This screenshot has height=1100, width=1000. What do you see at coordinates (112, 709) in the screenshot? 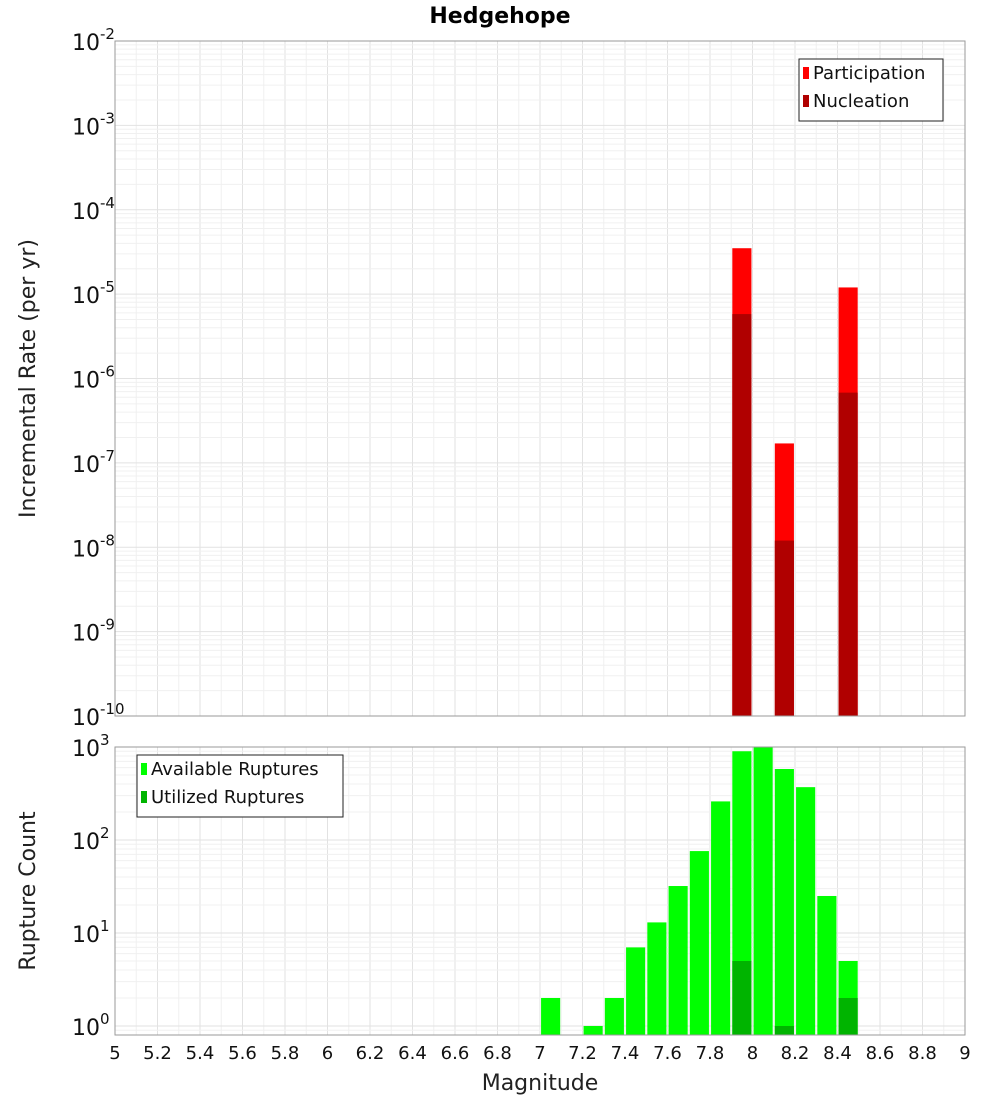
I see `rate-y-tick-exponent: -10` at bounding box center [112, 709].